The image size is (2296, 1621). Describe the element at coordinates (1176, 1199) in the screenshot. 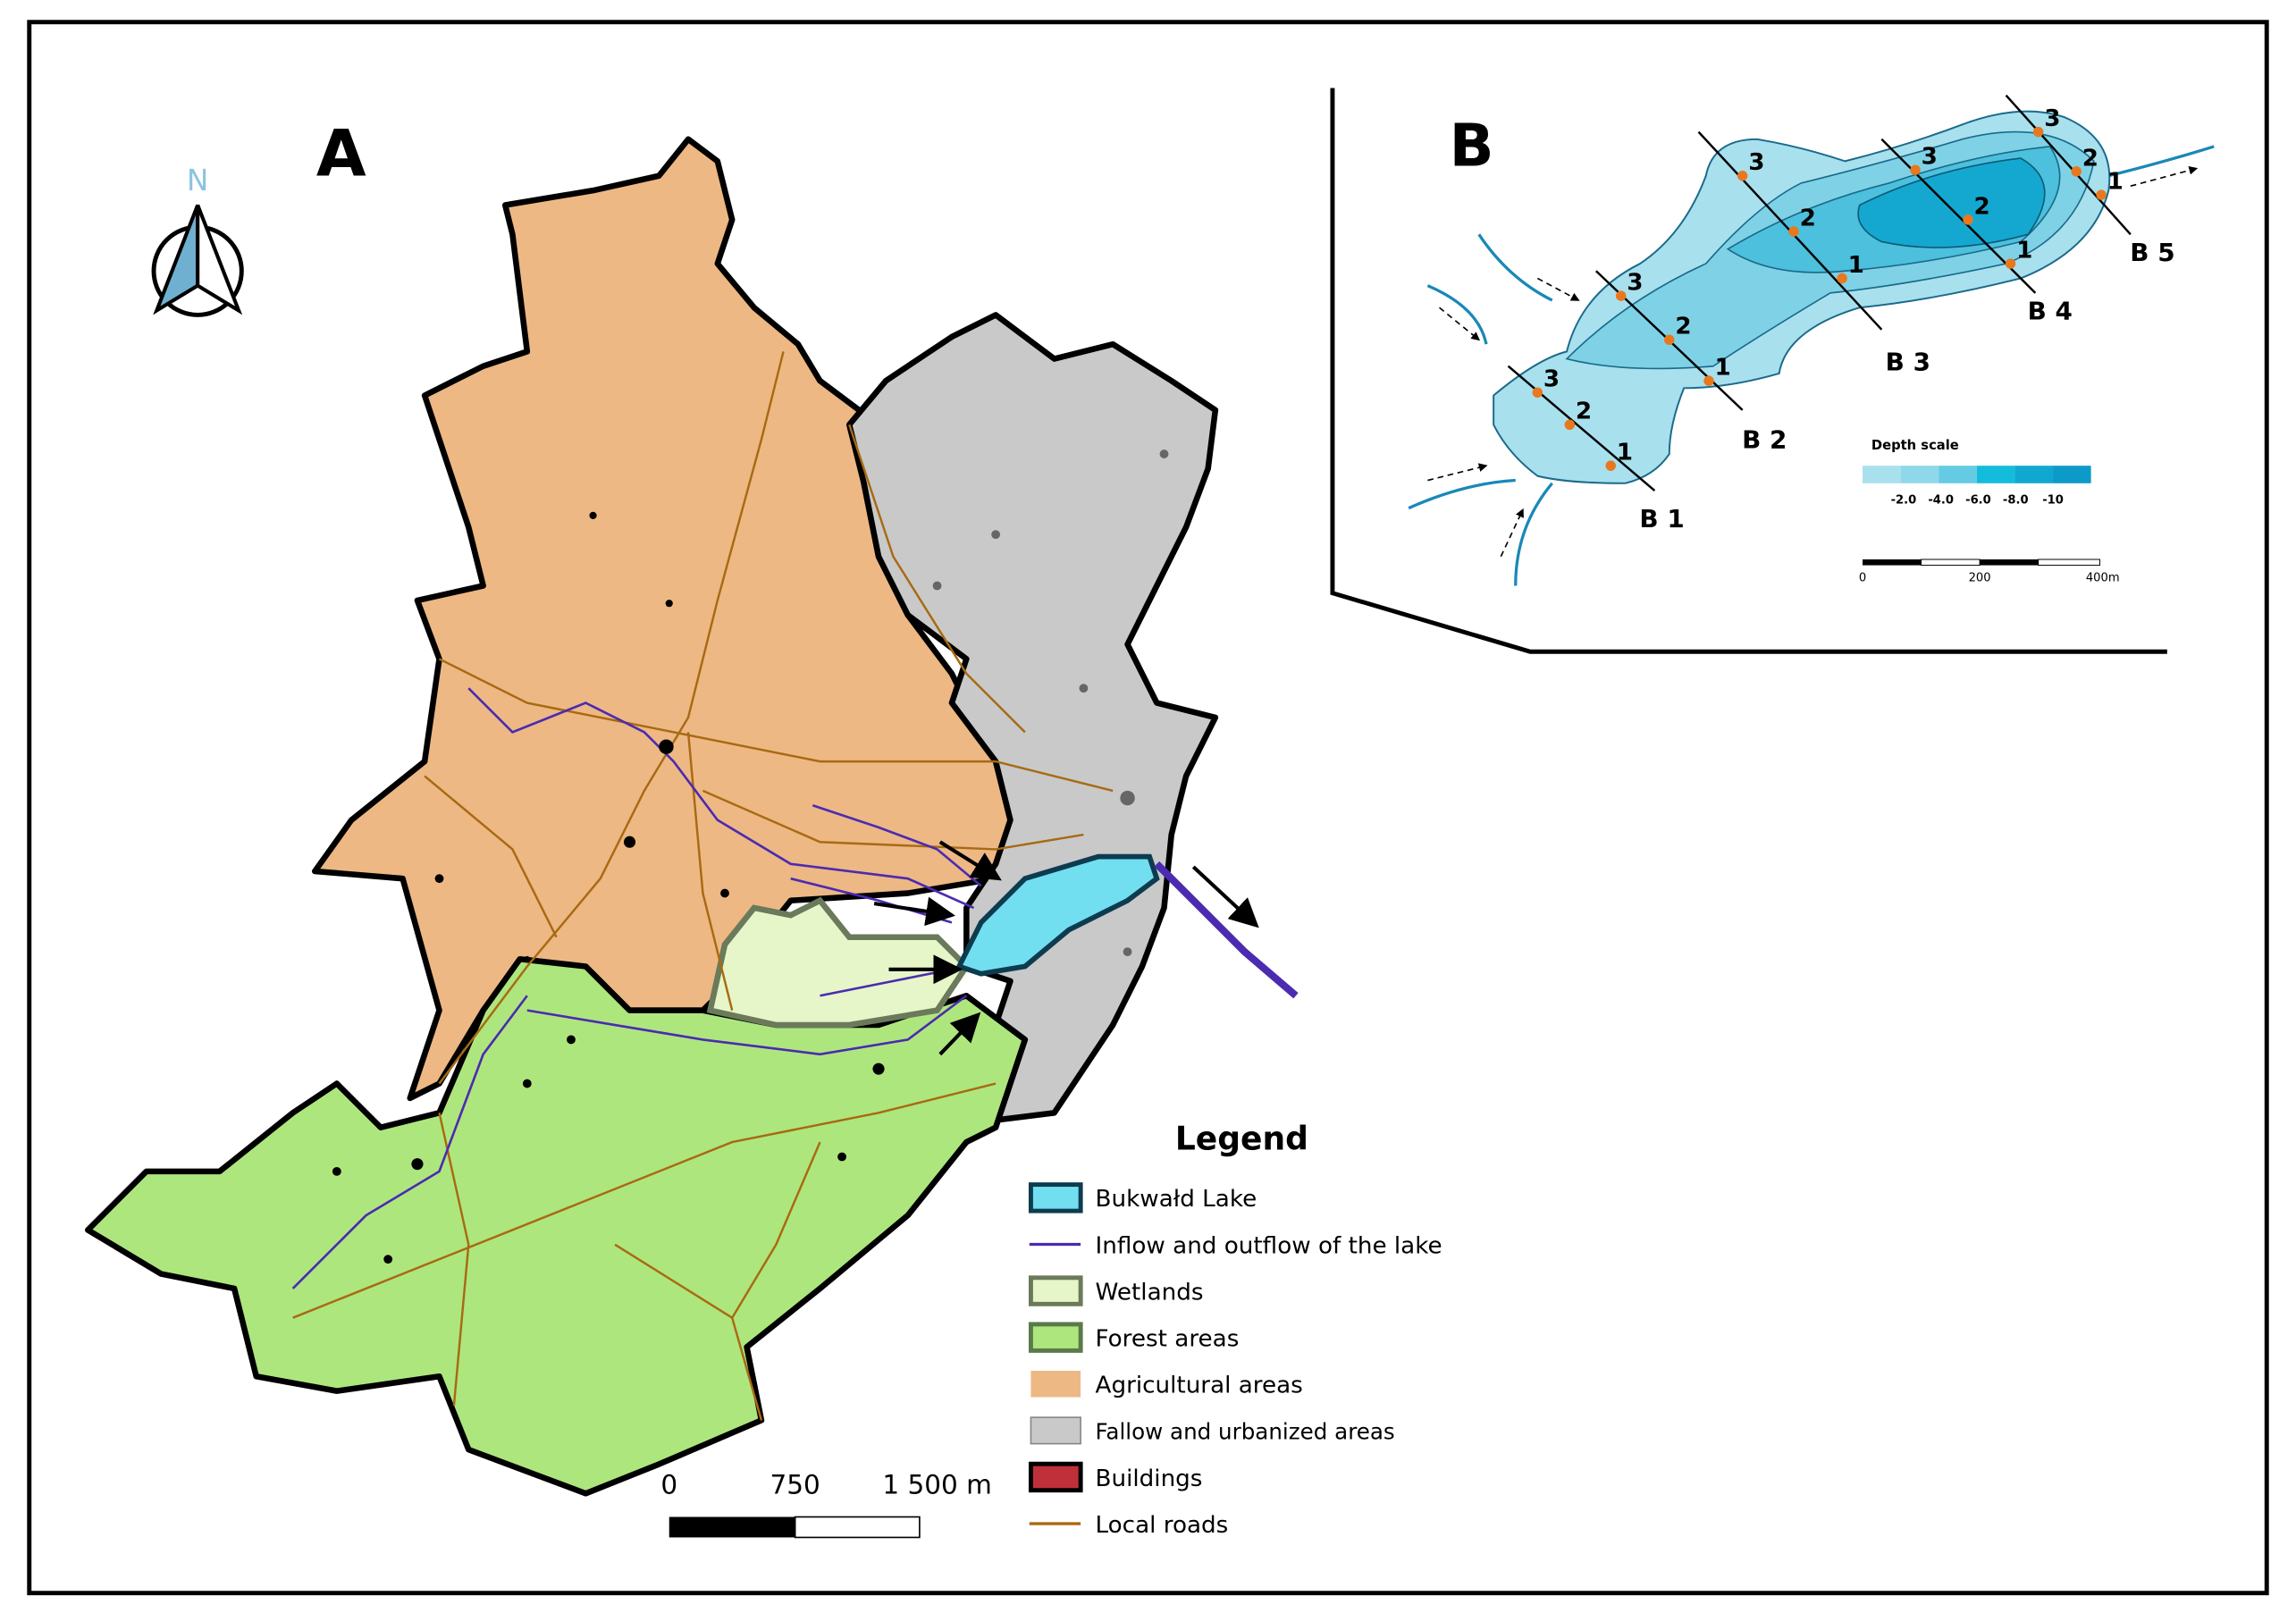

I see `legend-label: Bukwałd Lake` at that location.